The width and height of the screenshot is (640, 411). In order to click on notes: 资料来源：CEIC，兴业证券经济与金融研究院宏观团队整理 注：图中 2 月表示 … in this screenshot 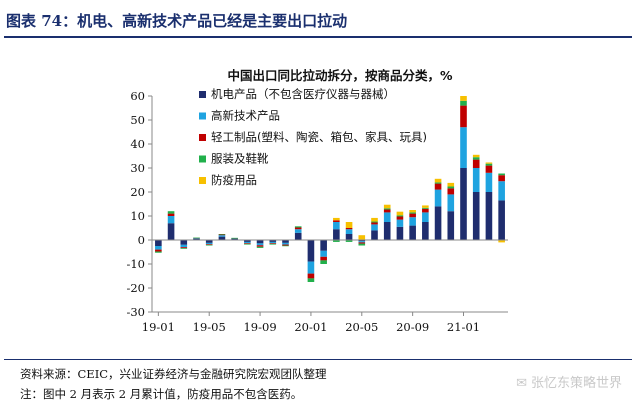, I will do `click(173, 384)`.